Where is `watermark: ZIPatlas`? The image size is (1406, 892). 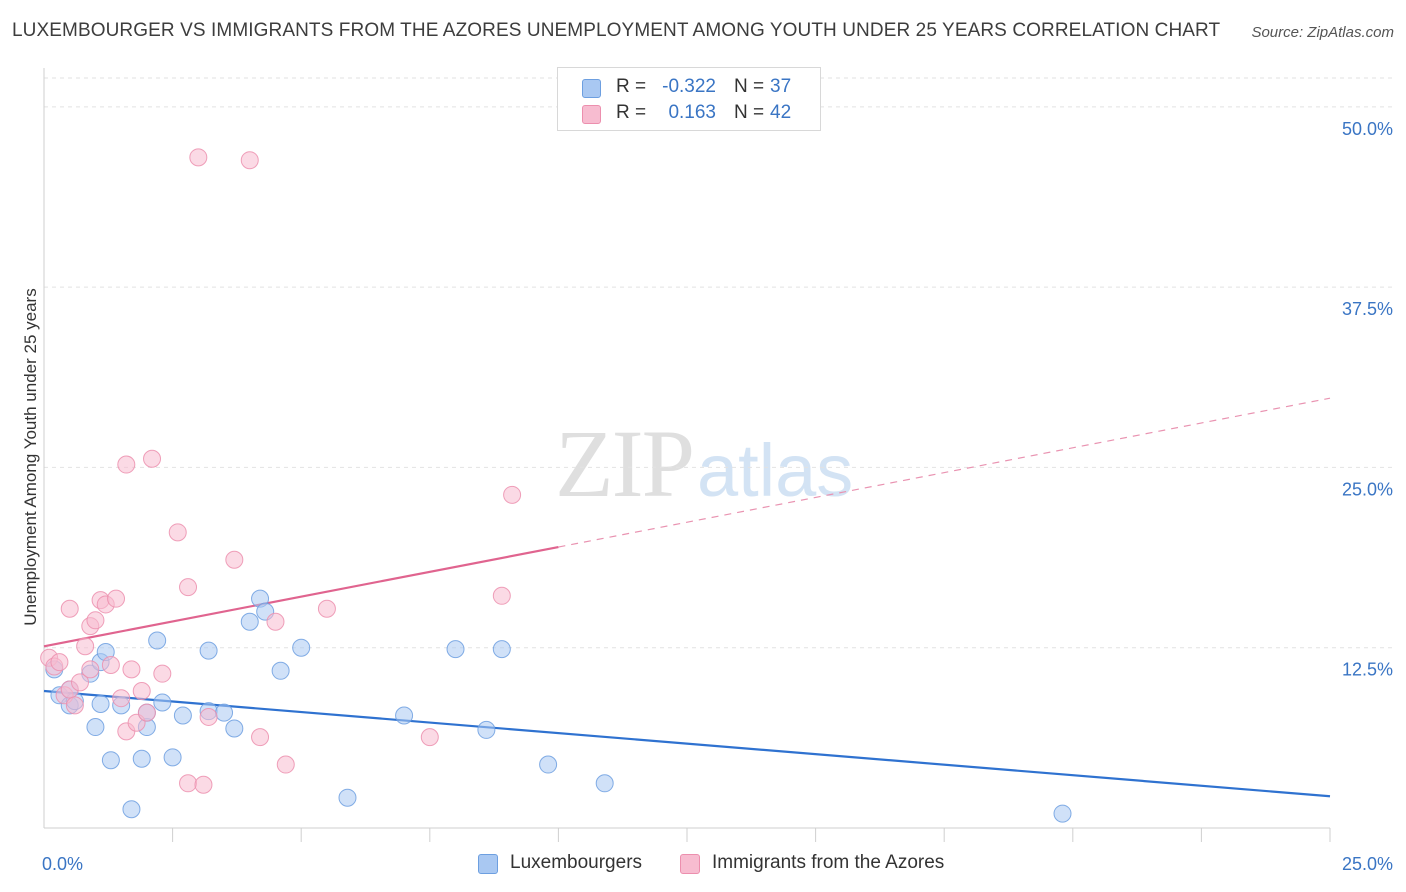
watermark: ZIPatlas is located at coordinates (704, 463).